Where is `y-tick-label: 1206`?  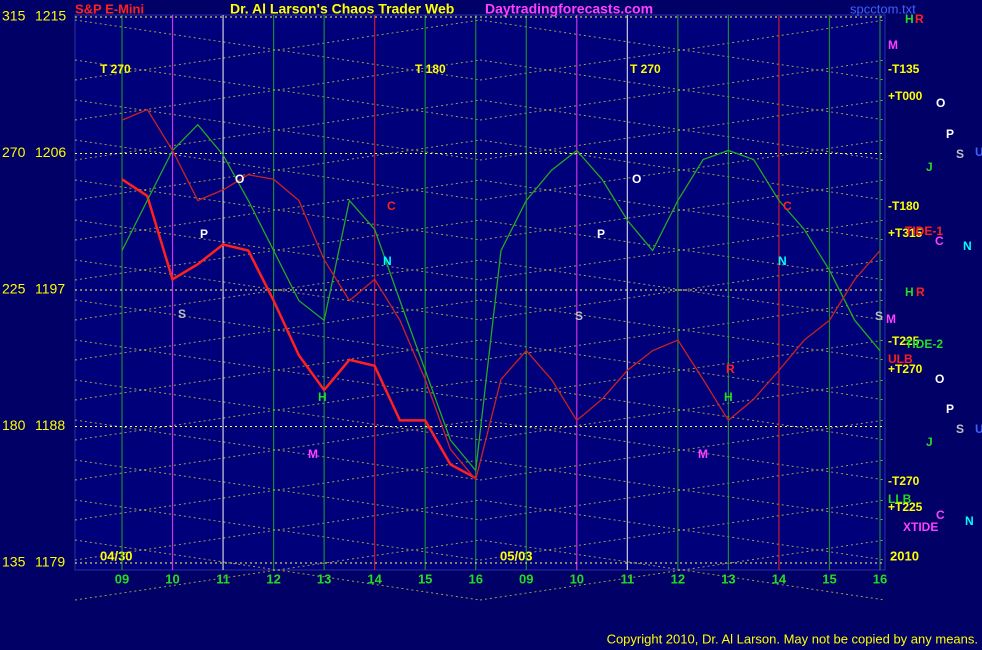
y-tick-label: 1206 is located at coordinates (50, 152).